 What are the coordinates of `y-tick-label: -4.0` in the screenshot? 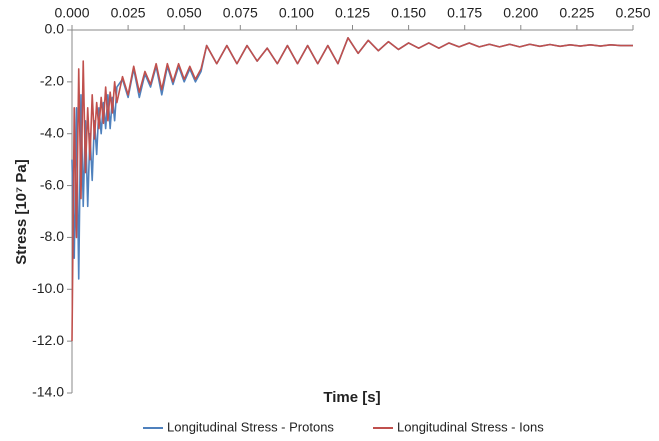 It's located at (52, 132).